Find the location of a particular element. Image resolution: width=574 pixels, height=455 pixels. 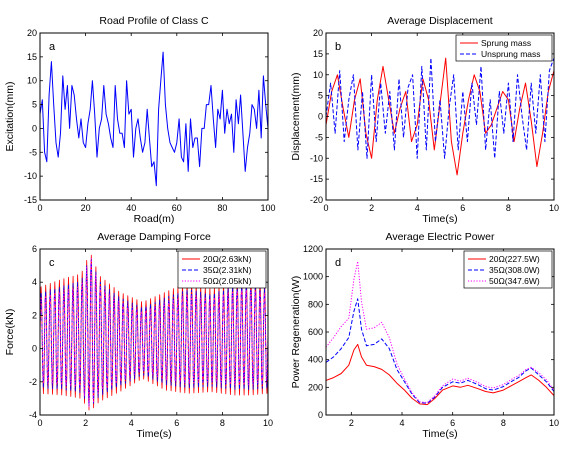

panel-label: c is located at coordinates (52, 263).